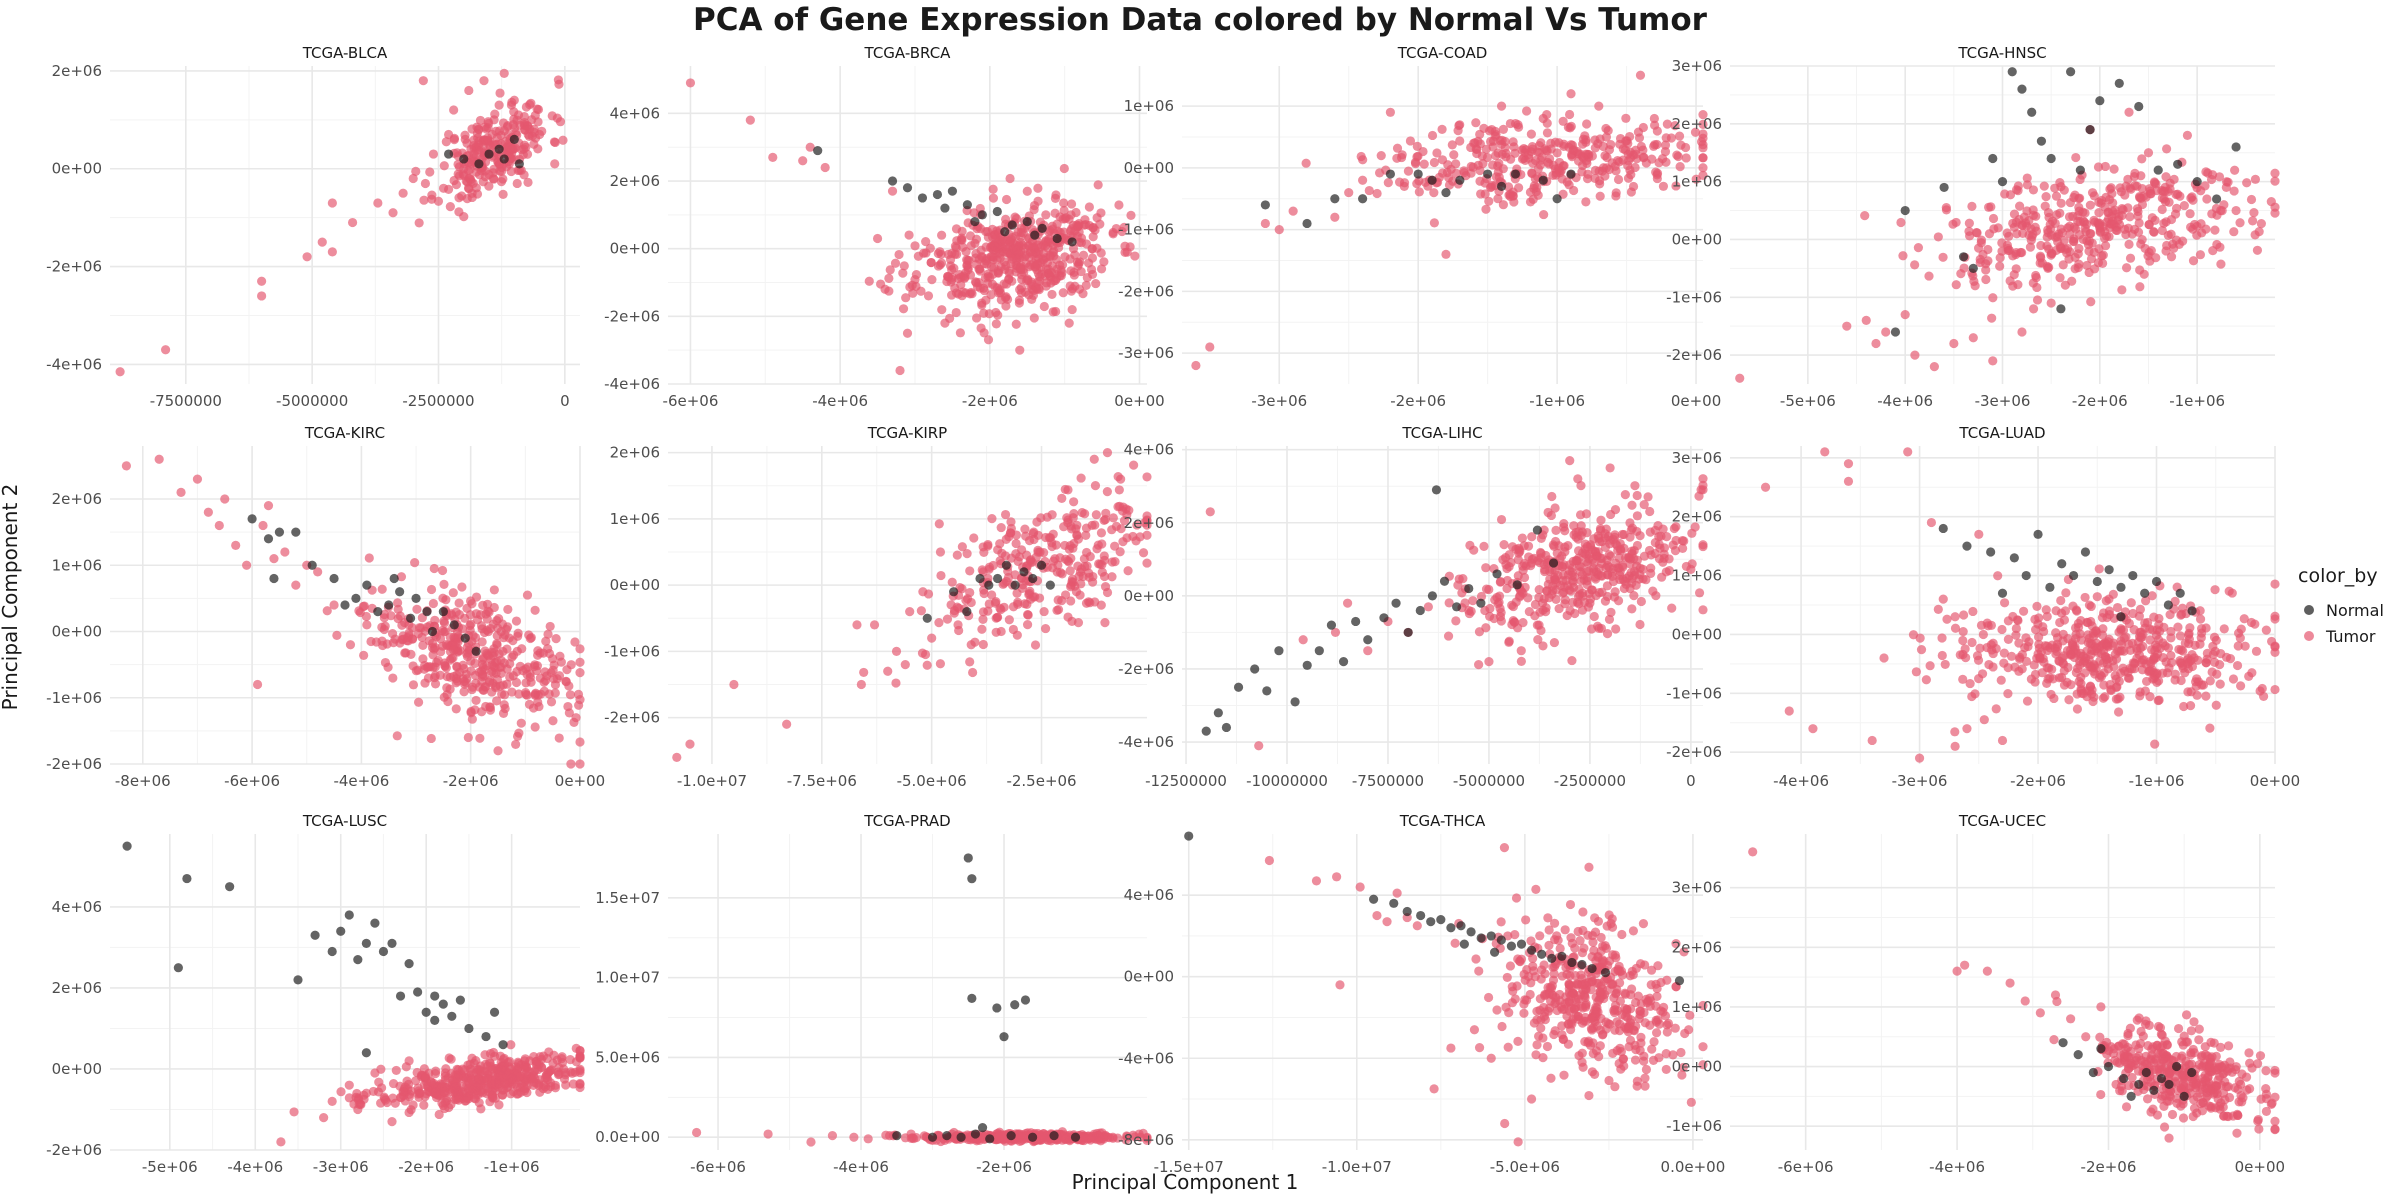 This screenshot has width=2400, height=1200. Describe the element at coordinates (718, 1167) in the screenshot. I see `x-tick-label: -6e+06` at that location.